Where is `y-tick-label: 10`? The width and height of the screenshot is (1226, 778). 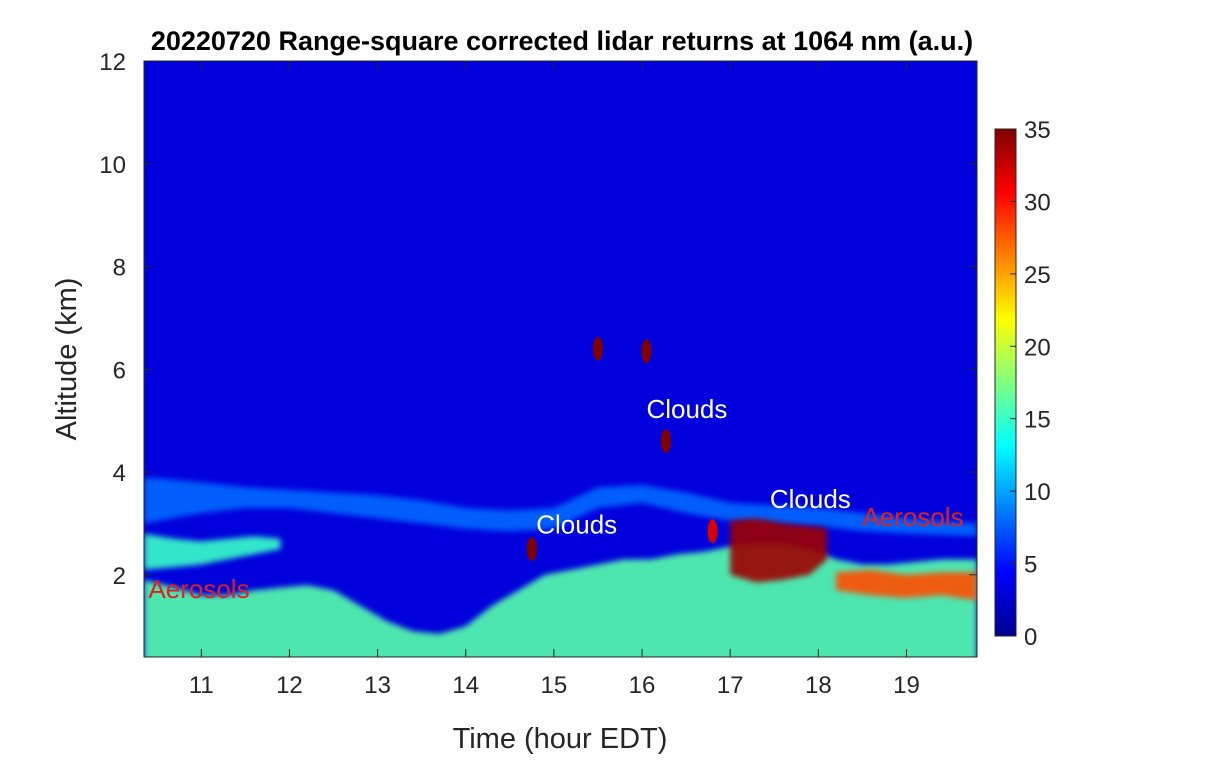
y-tick-label: 10 is located at coordinates (112, 165).